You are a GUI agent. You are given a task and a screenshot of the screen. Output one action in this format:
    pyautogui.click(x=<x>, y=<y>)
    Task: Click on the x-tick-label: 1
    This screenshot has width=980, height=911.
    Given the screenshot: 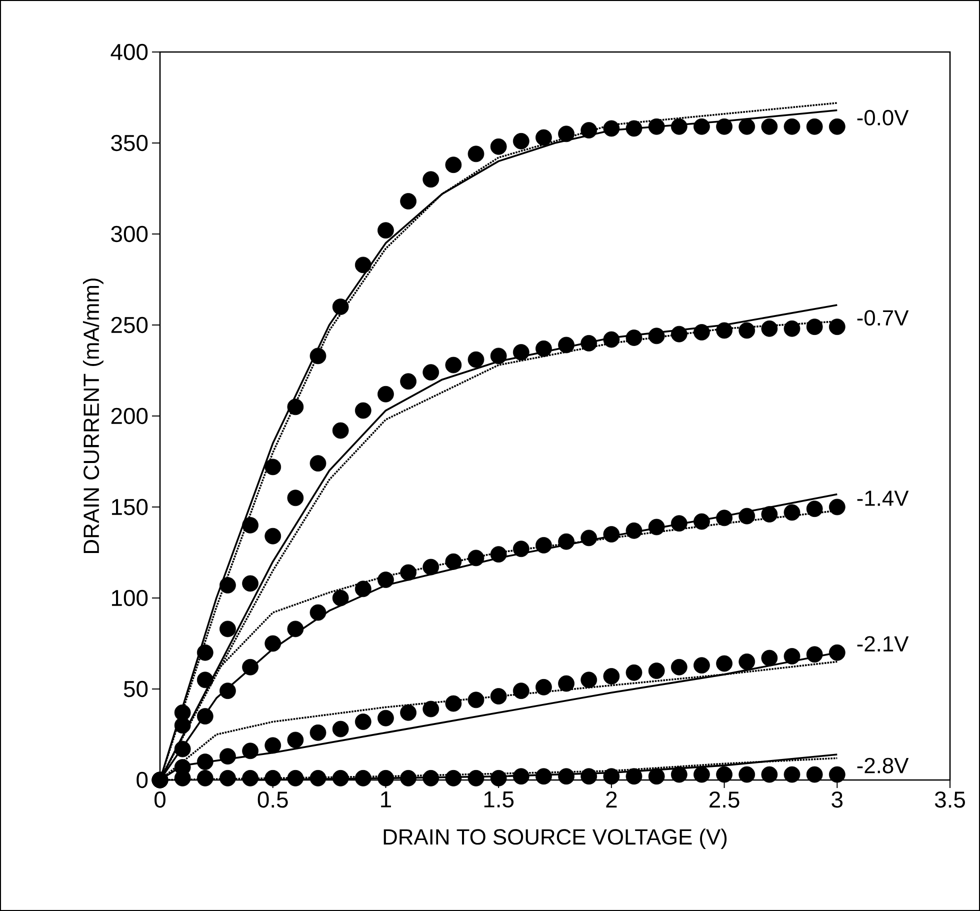 What is the action you would take?
    pyautogui.click(x=386, y=800)
    